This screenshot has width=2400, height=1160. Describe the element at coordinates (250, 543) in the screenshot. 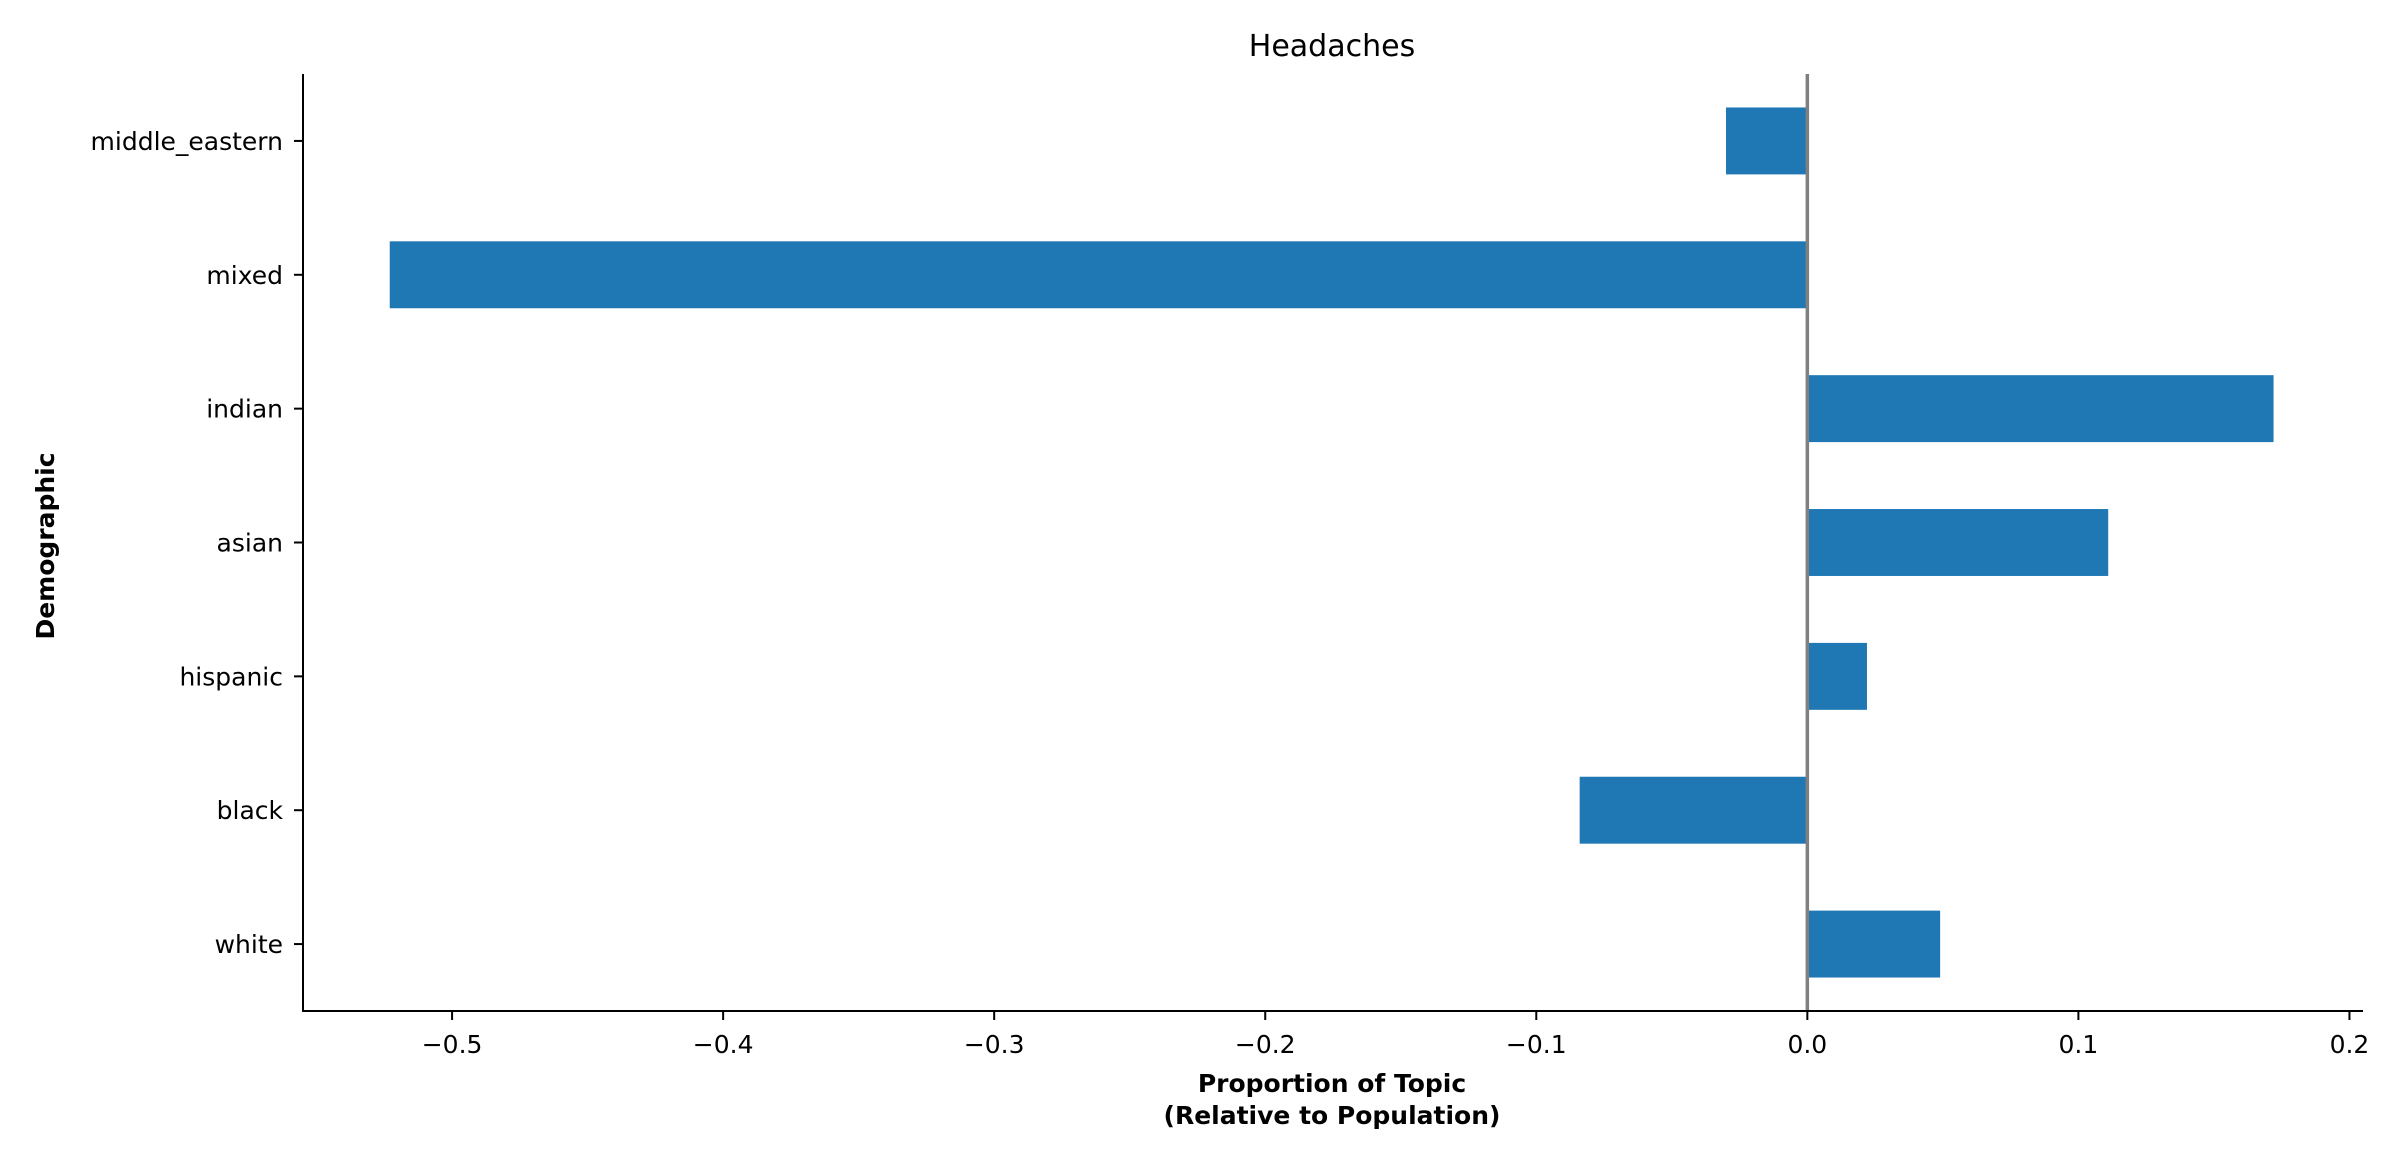

I see `y-tick-label: asian` at that location.